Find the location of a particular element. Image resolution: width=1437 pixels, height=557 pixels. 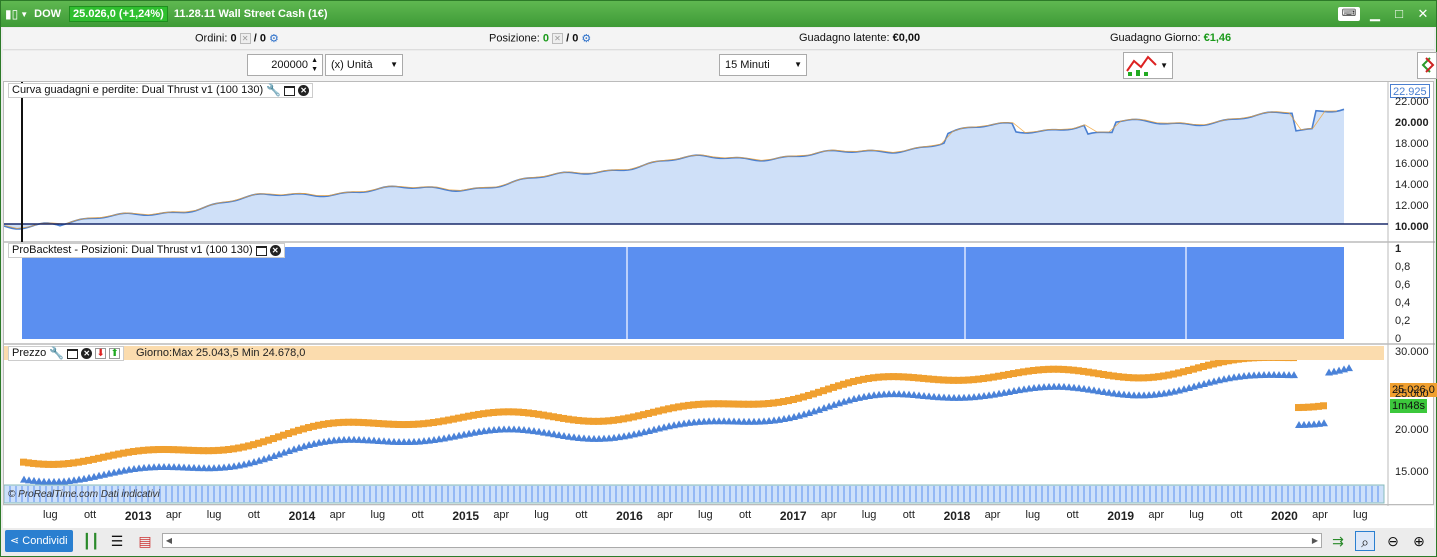

cancel-orders-icon: ✕ is located at coordinates (245, 38).